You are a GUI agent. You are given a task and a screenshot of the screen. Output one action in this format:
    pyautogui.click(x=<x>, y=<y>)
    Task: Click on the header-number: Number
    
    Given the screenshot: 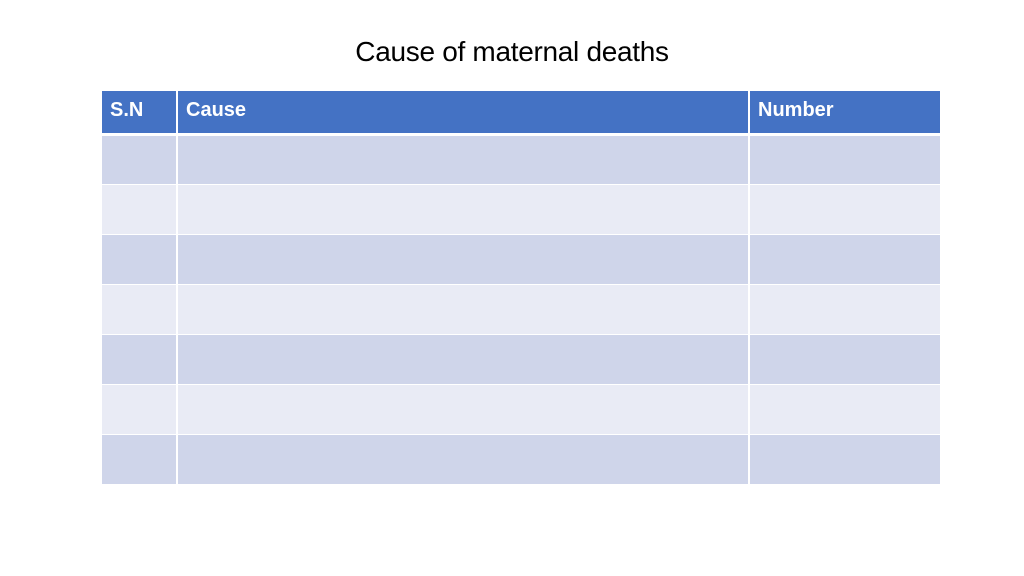 What is the action you would take?
    pyautogui.click(x=844, y=113)
    